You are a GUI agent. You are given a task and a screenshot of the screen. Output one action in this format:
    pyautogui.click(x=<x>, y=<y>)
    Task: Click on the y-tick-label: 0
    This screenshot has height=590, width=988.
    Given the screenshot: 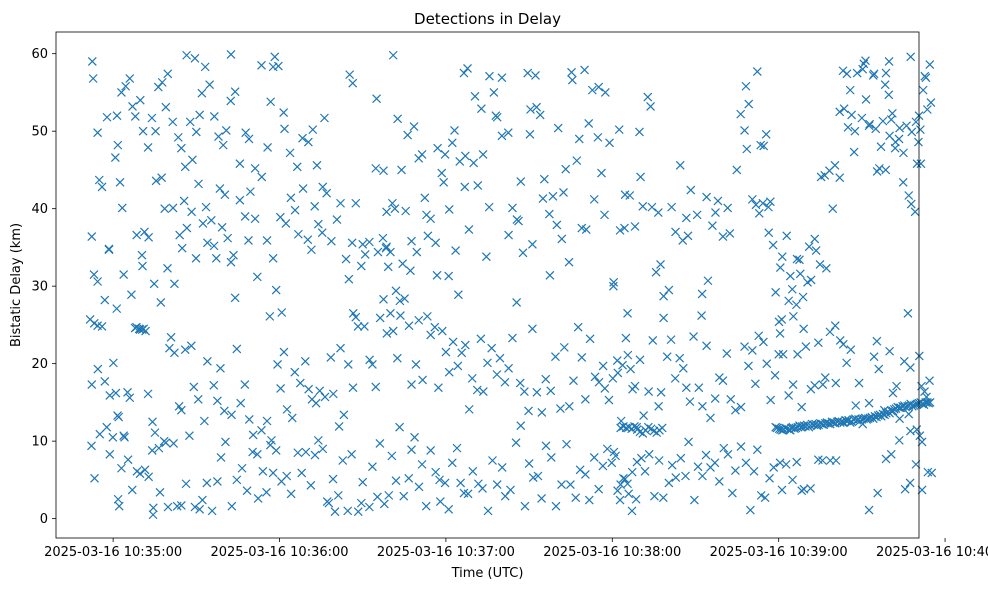 What is the action you would take?
    pyautogui.click(x=44, y=519)
    